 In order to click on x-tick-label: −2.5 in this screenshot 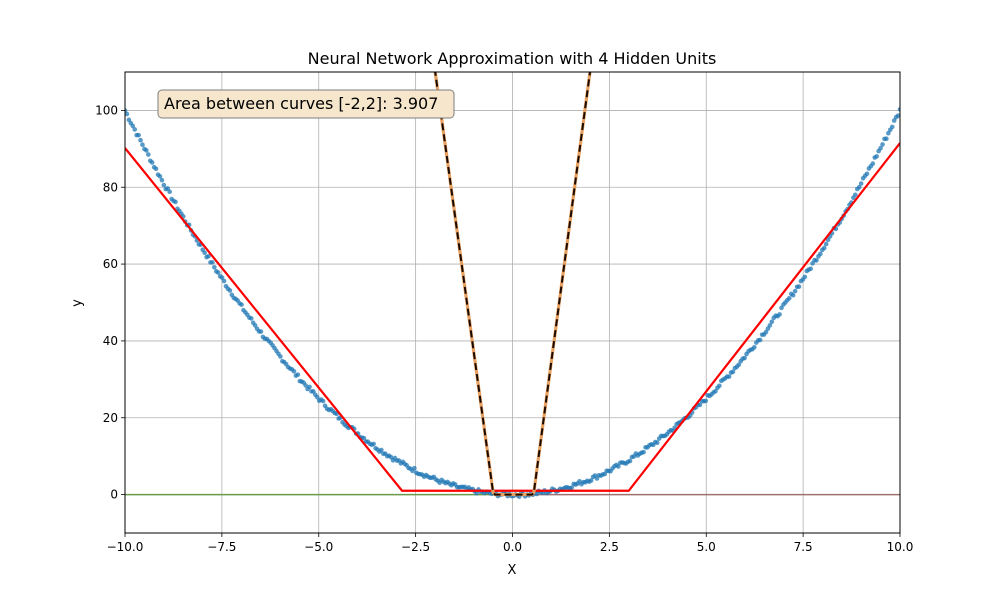, I will do `click(415, 547)`.